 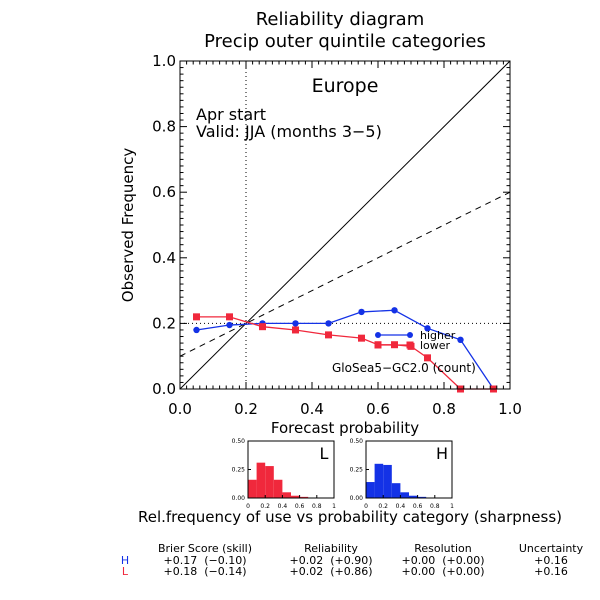 I want to click on y-tick-label: 0.4, so click(x=164, y=258).